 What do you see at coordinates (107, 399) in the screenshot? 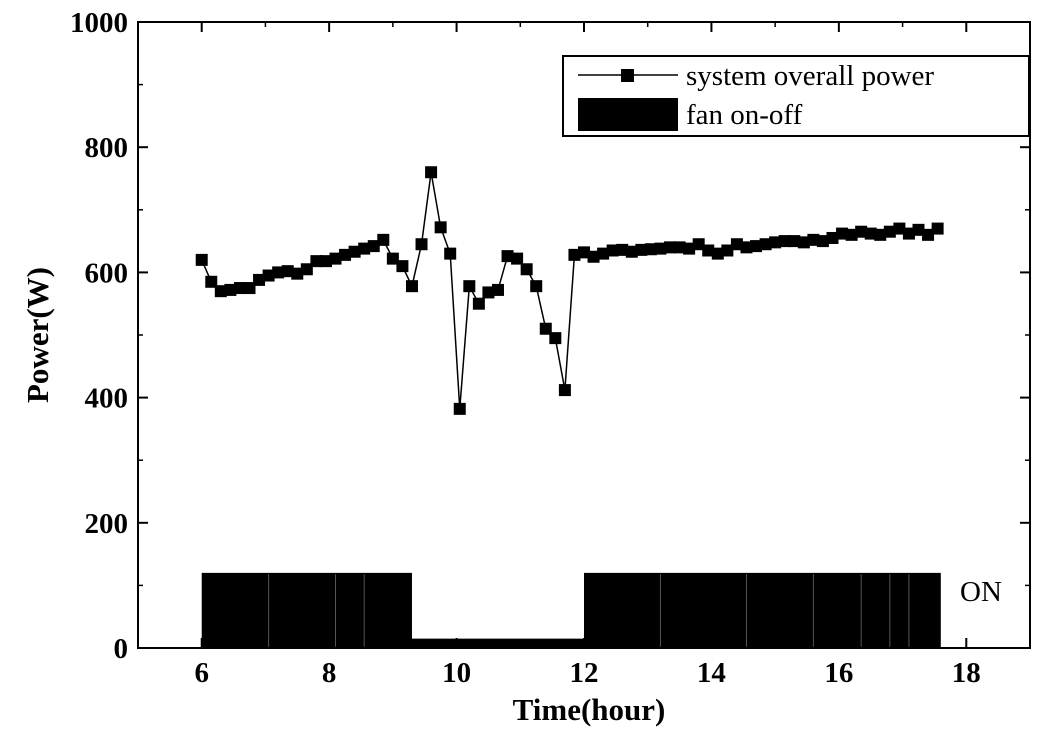
I see `y-tick-label: 400` at bounding box center [107, 399].